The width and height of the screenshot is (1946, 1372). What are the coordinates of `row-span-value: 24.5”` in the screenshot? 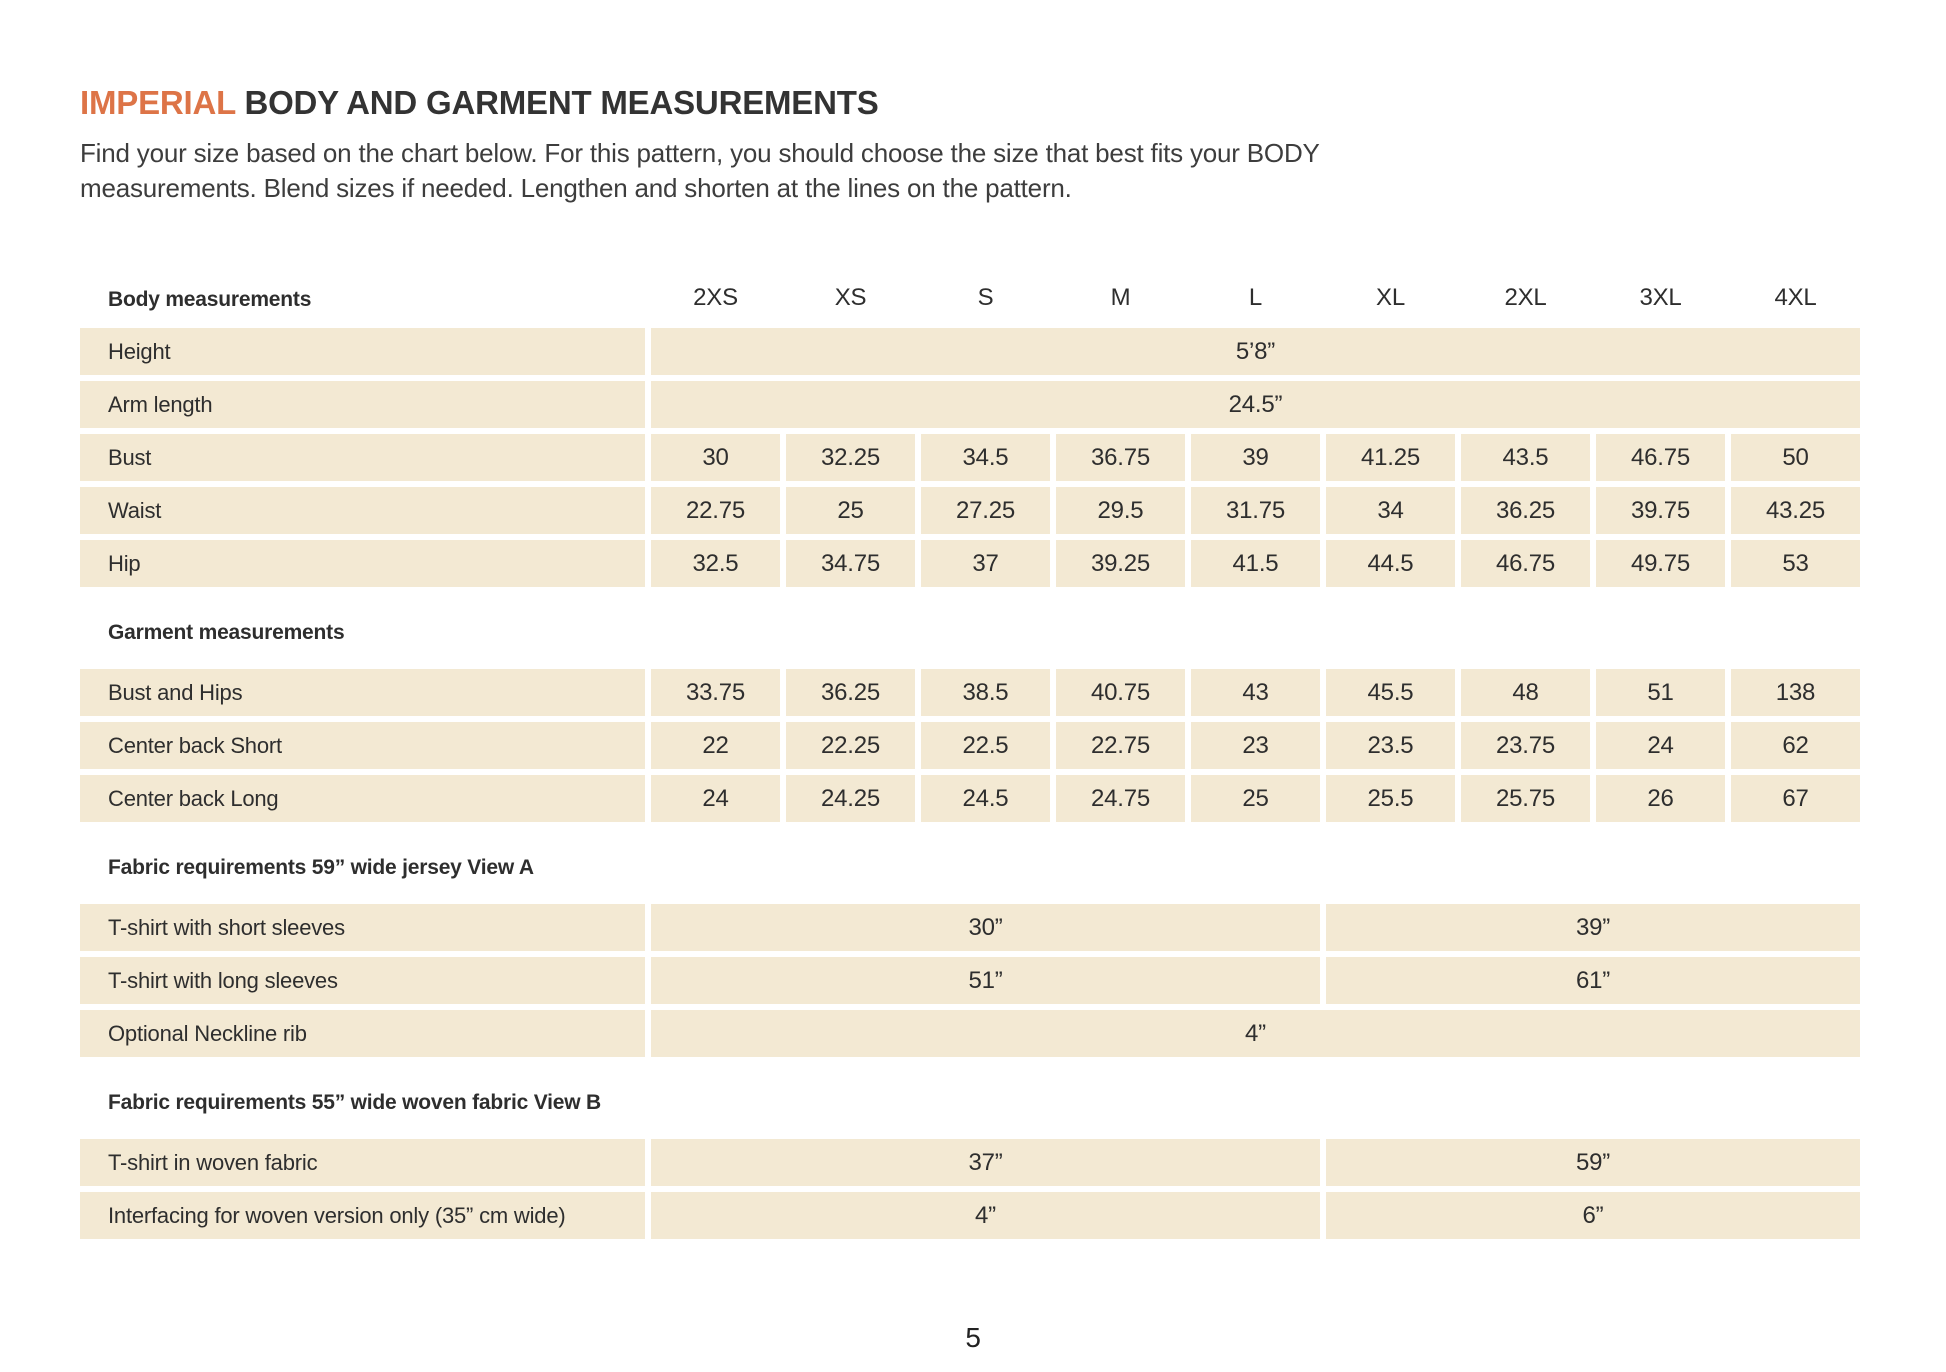 It's located at (1255, 405).